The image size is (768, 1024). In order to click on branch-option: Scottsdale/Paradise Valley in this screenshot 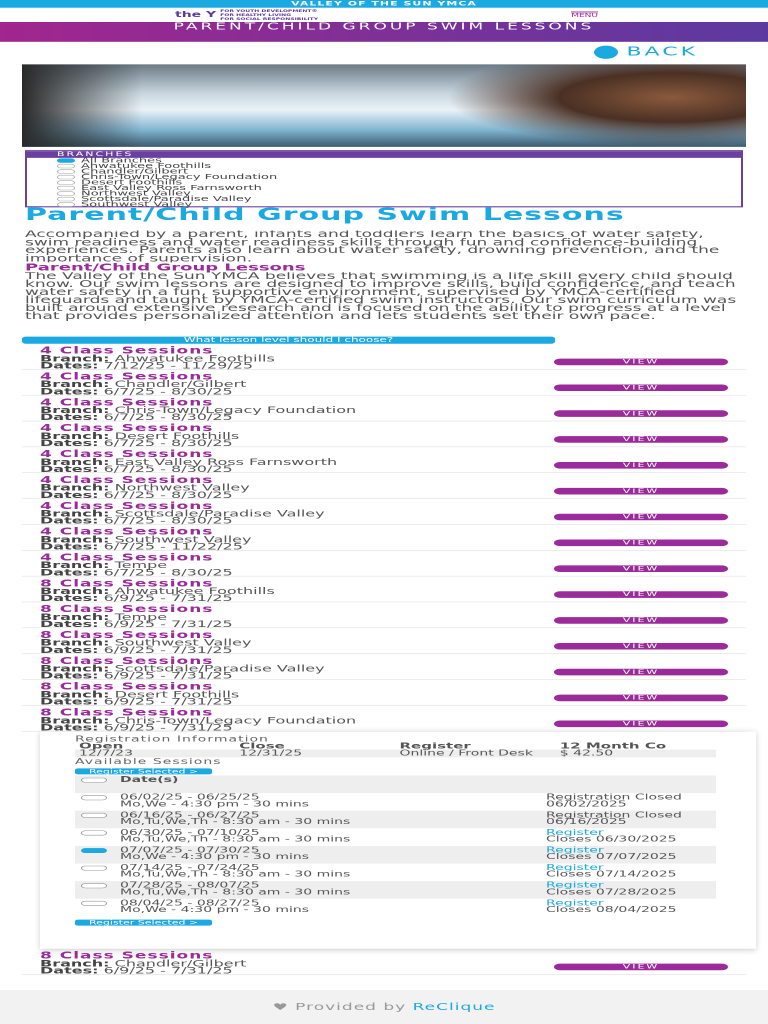, I will do `click(384, 198)`.